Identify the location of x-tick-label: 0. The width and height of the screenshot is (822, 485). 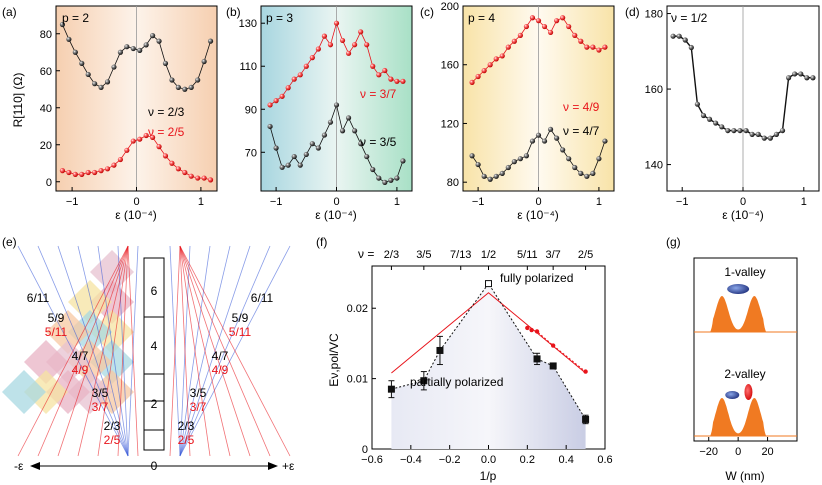
(743, 202).